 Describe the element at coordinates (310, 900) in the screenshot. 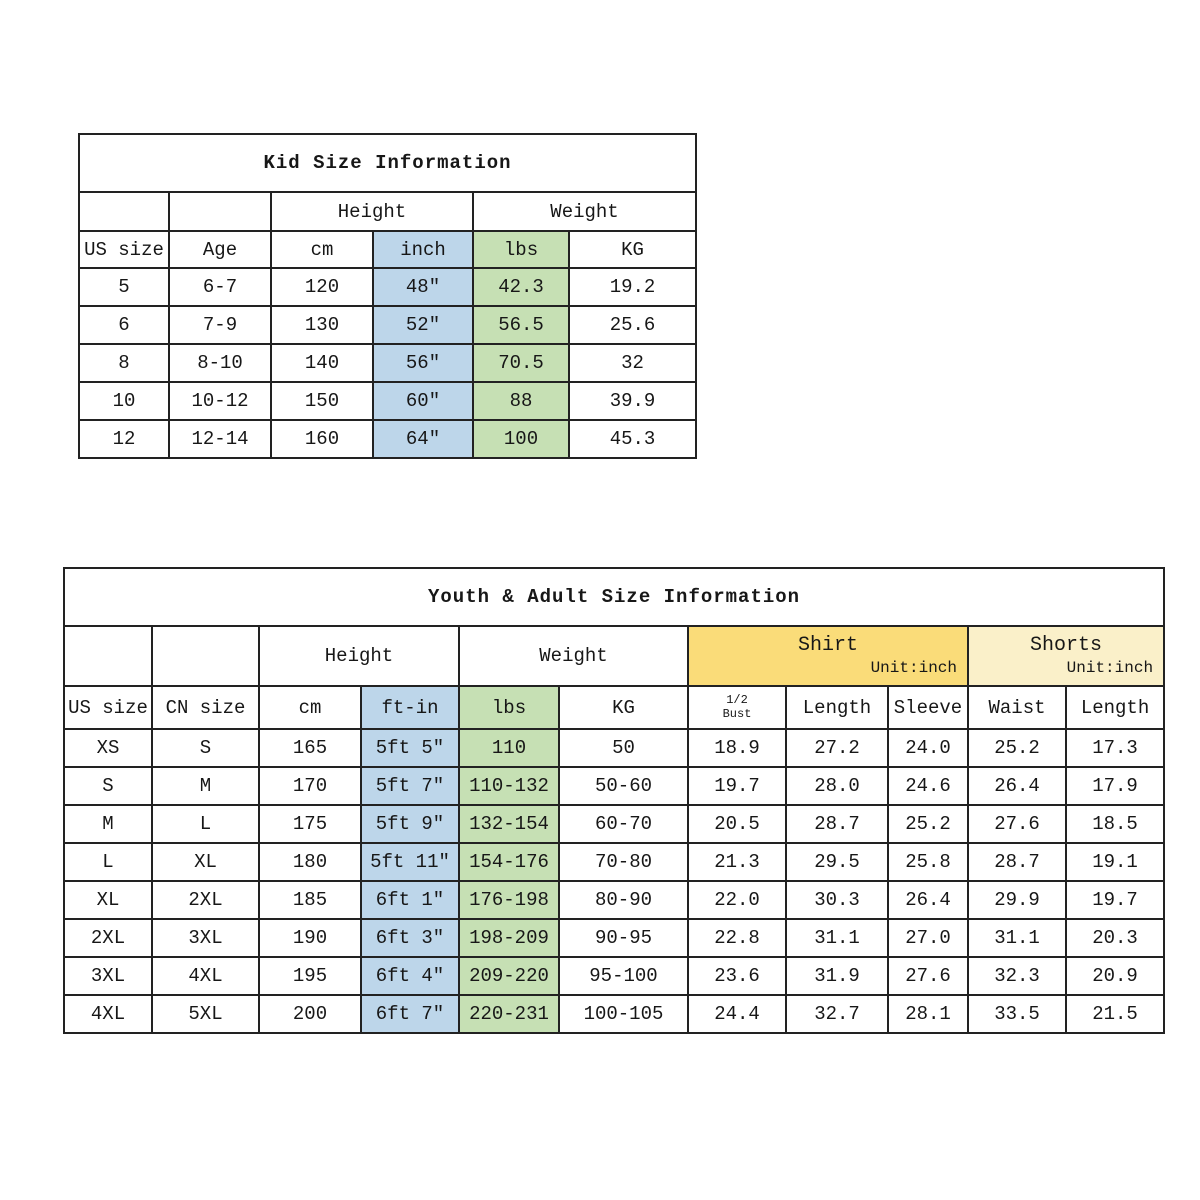

I see `table-cell: 185` at that location.